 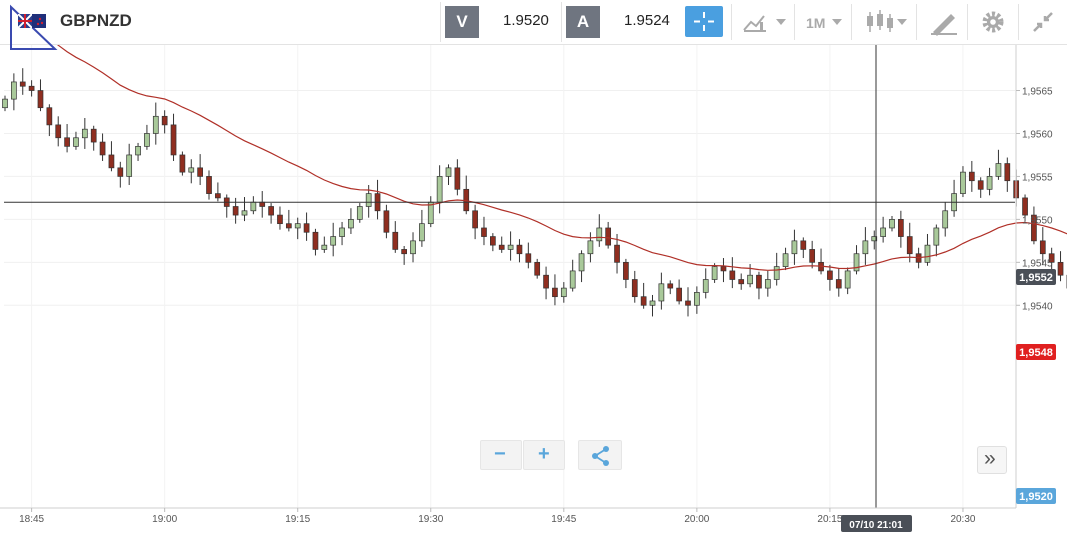 What do you see at coordinates (992, 22) in the screenshot?
I see `settings-button` at bounding box center [992, 22].